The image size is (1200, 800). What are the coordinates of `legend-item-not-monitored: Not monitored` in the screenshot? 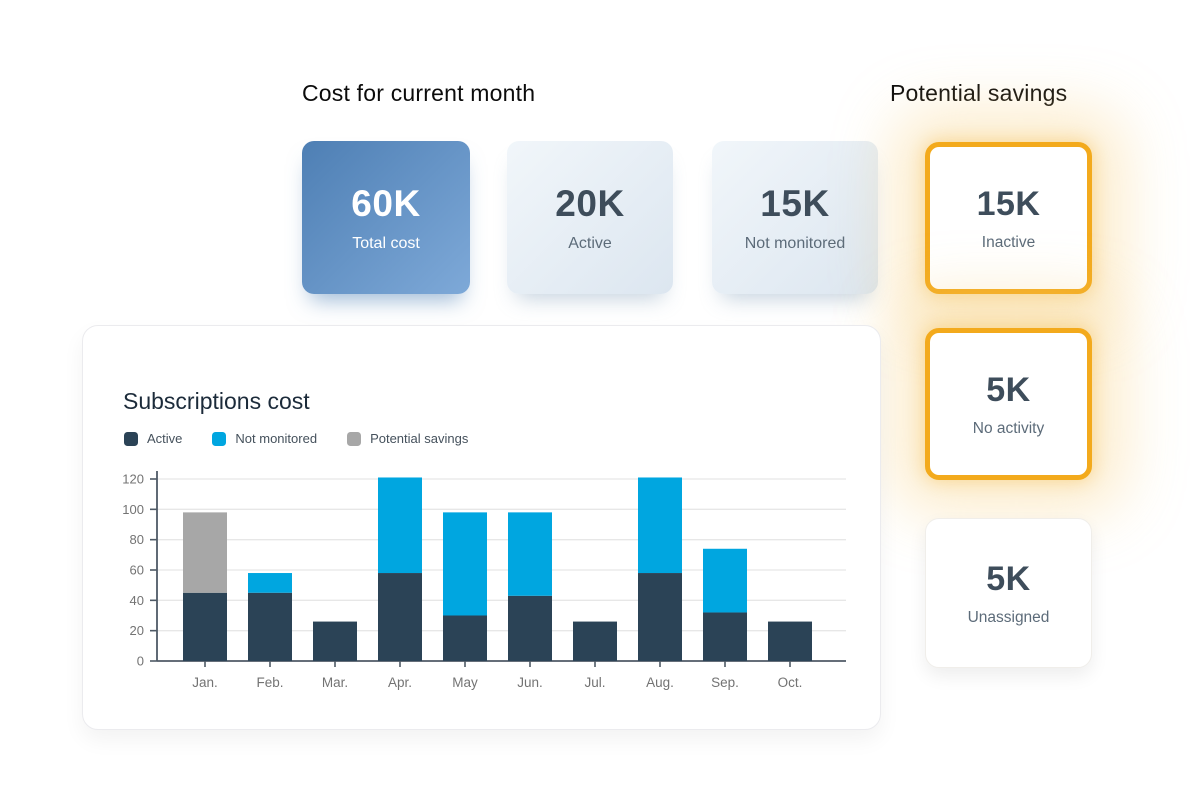 It's located at (264, 438).